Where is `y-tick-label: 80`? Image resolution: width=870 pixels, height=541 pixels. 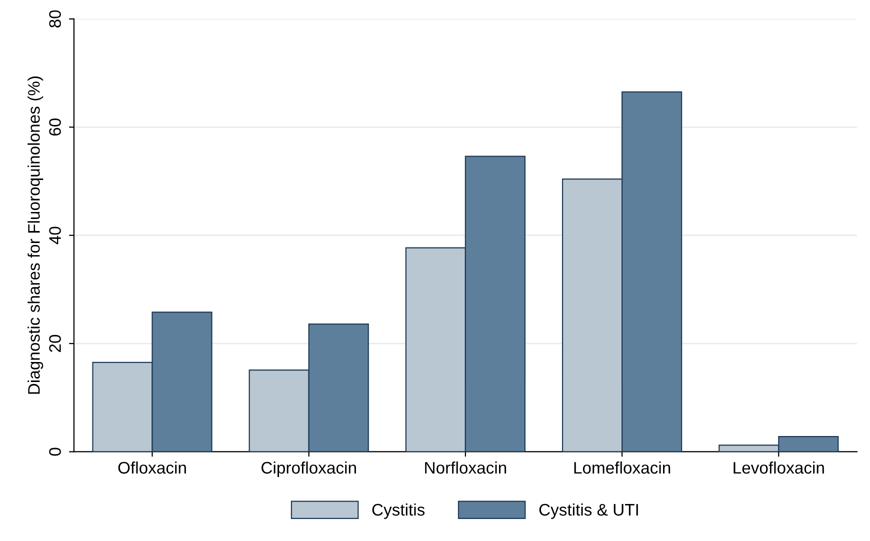
y-tick-label: 80 is located at coordinates (55, 19).